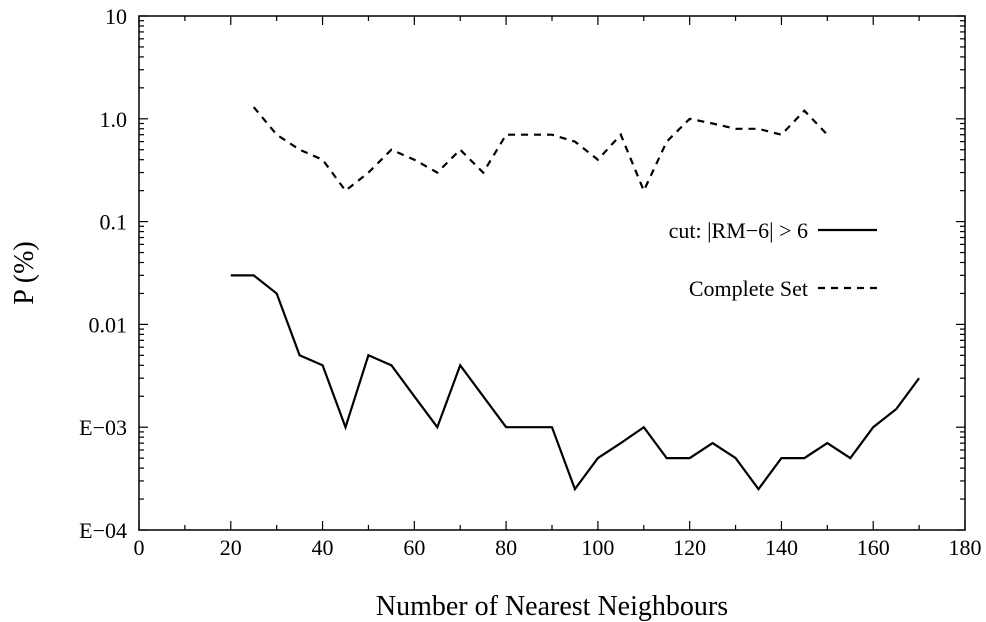  What do you see at coordinates (116, 16) in the screenshot?
I see `y-tick-label: 10` at bounding box center [116, 16].